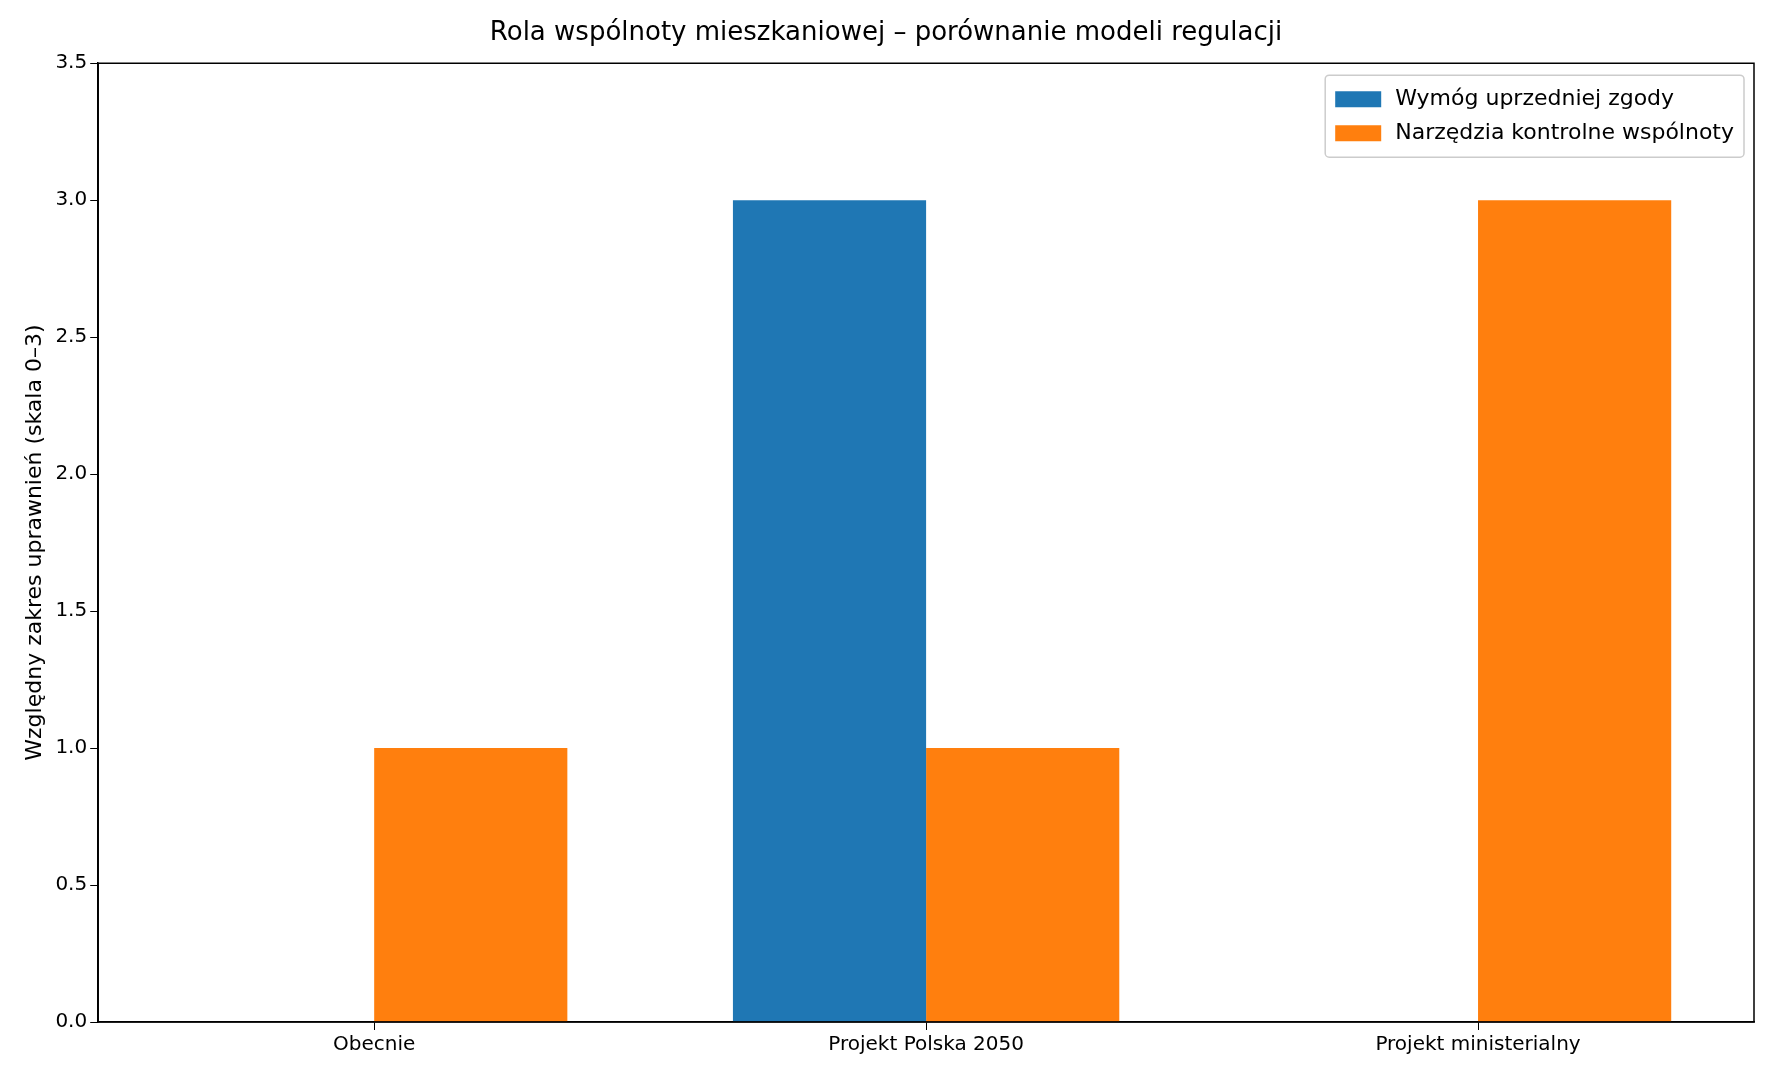 Image resolution: width=1780 pixels, height=1078 pixels. Describe the element at coordinates (1535, 97) in the screenshot. I see `legend-label: Wymóg uprzedniej zgody` at that location.